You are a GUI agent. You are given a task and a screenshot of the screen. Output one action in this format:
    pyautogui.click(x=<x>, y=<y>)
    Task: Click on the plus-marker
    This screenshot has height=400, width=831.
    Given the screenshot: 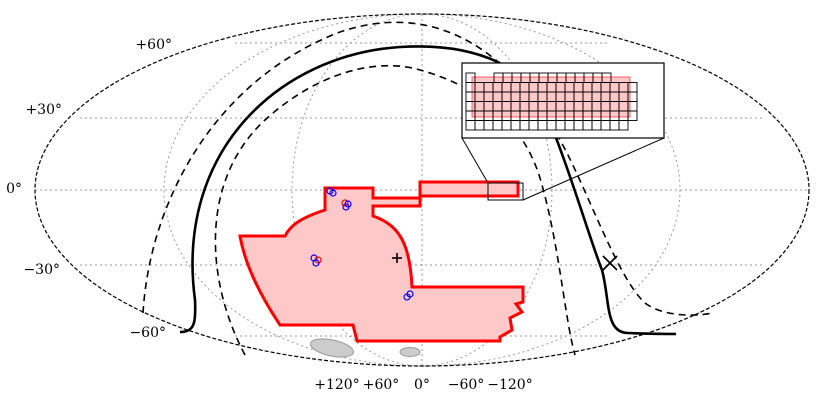 What is the action you would take?
    pyautogui.click(x=397, y=258)
    